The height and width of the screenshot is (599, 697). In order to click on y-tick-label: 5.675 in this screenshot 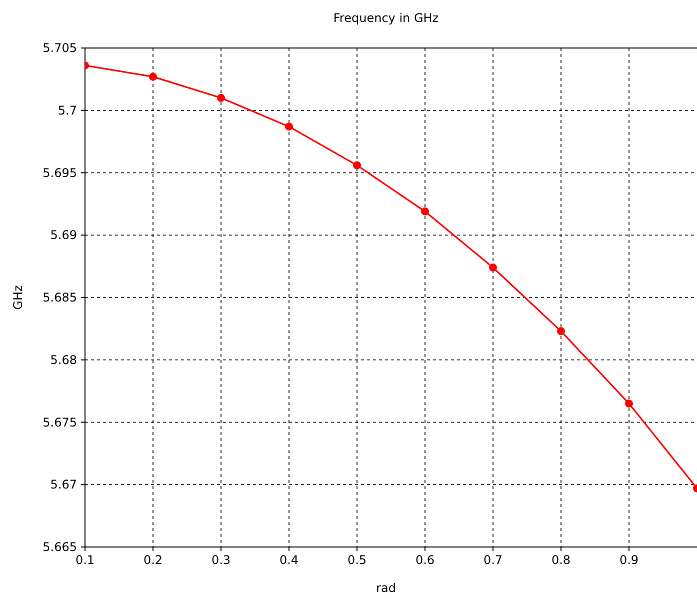, I will do `click(59, 422)`.